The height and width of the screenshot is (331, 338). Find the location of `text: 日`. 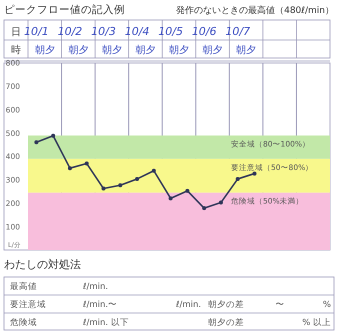

text: 日 is located at coordinates (16, 32).